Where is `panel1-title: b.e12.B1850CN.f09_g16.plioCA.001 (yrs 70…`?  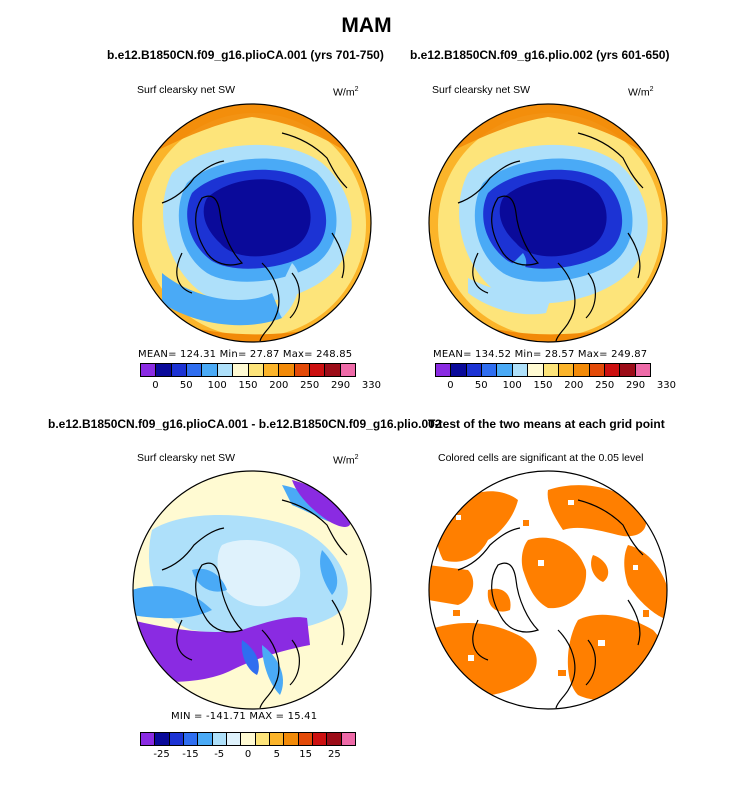
panel1-title: b.e12.B1850CN.f09_g16.plioCA.001 (yrs 70… is located at coordinates (245, 55).